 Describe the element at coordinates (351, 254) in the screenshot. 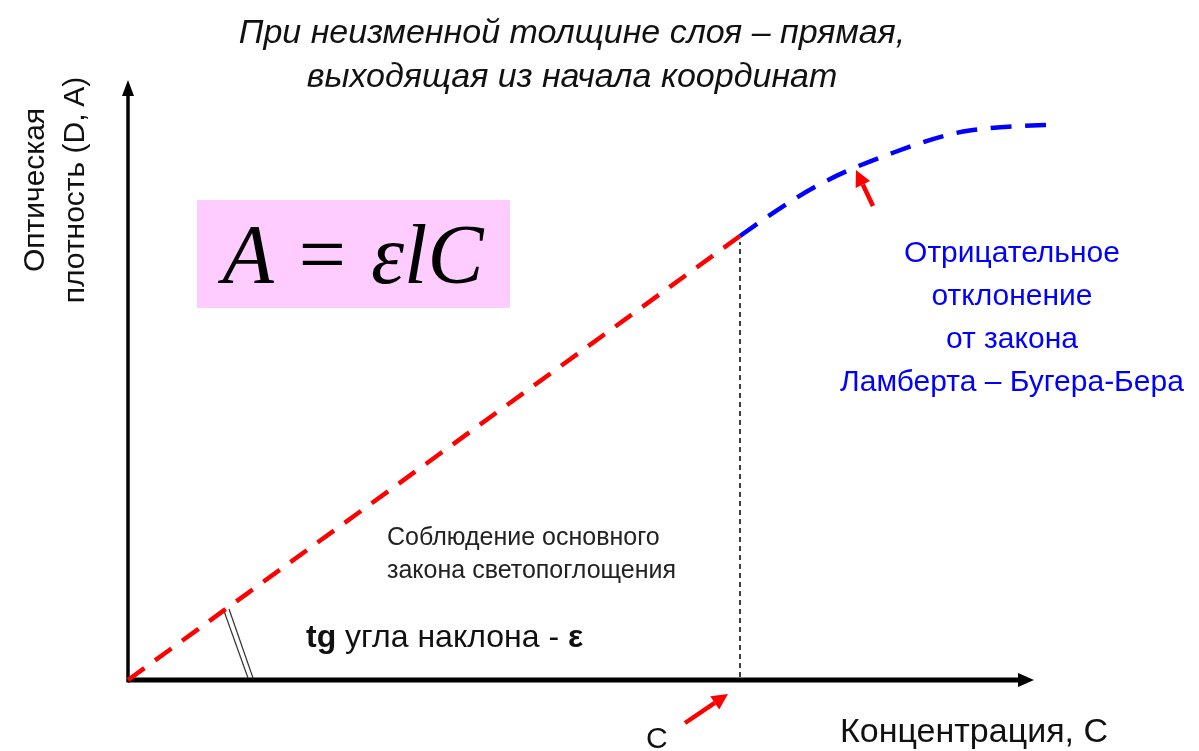

I see `annotation: A = εlC` at that location.